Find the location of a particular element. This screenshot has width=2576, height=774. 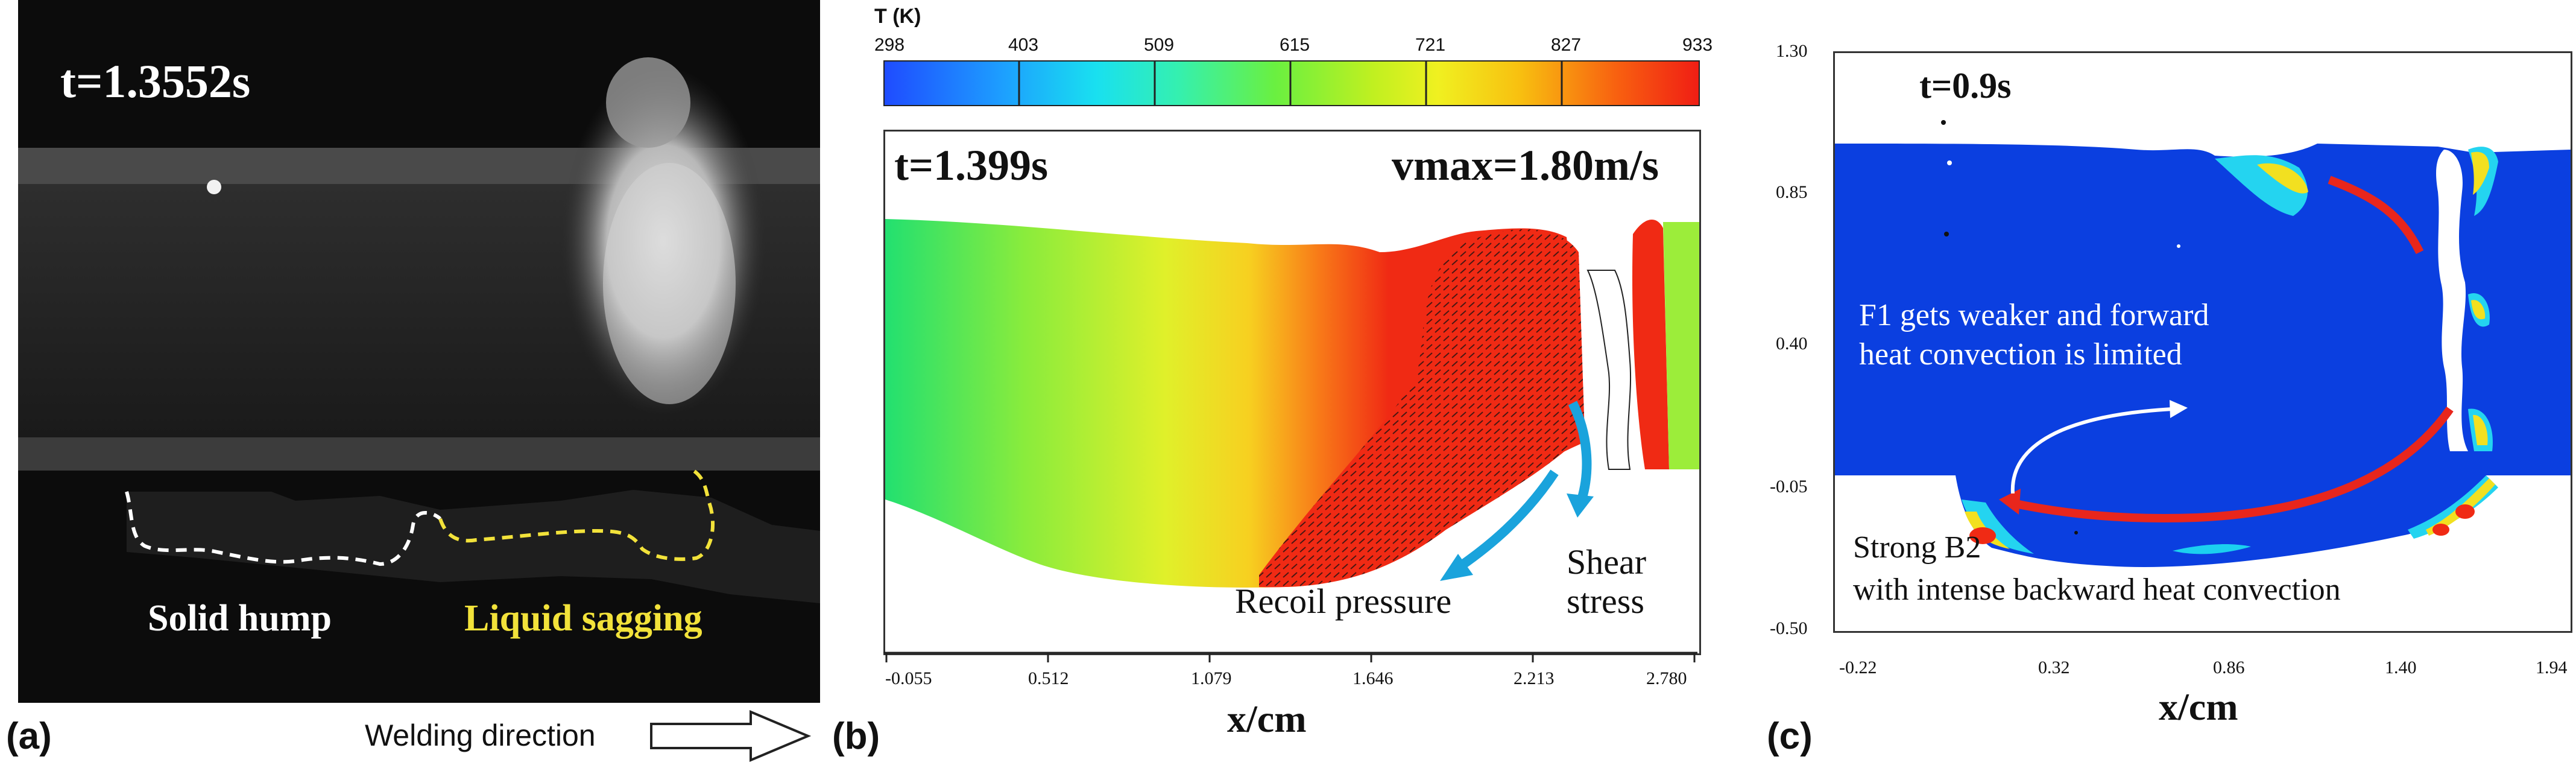

panel-b-xlabel: x/cm is located at coordinates (1267, 718).